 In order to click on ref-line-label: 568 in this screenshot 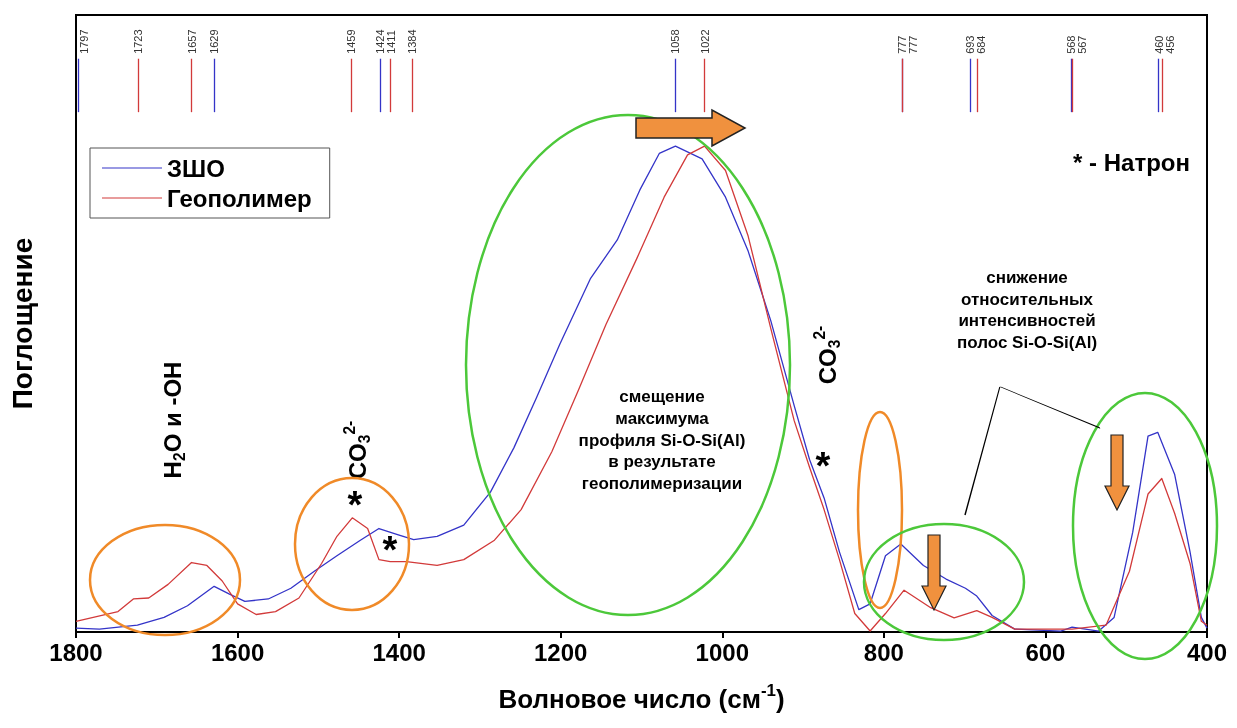, I will do `click(1071, 44)`.